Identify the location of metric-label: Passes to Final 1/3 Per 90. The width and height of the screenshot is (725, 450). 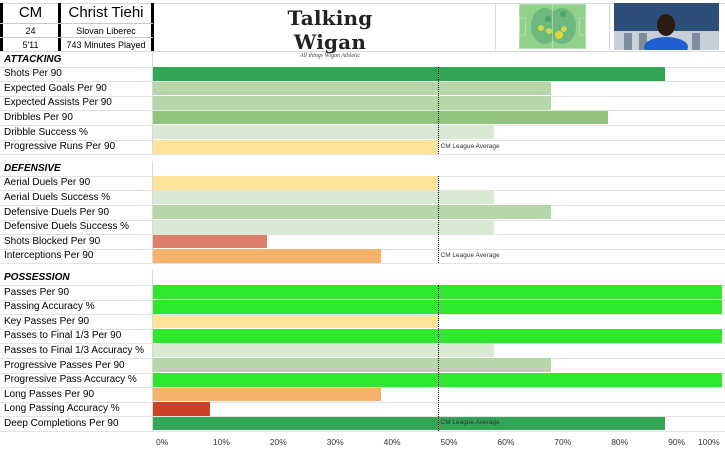
(63, 336).